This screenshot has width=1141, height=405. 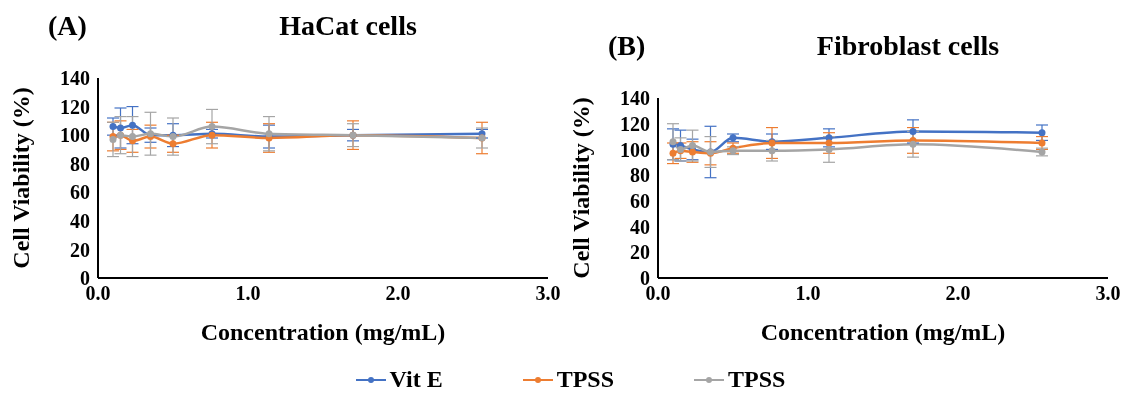 What do you see at coordinates (627, 46) in the screenshot?
I see `text: (B)` at bounding box center [627, 46].